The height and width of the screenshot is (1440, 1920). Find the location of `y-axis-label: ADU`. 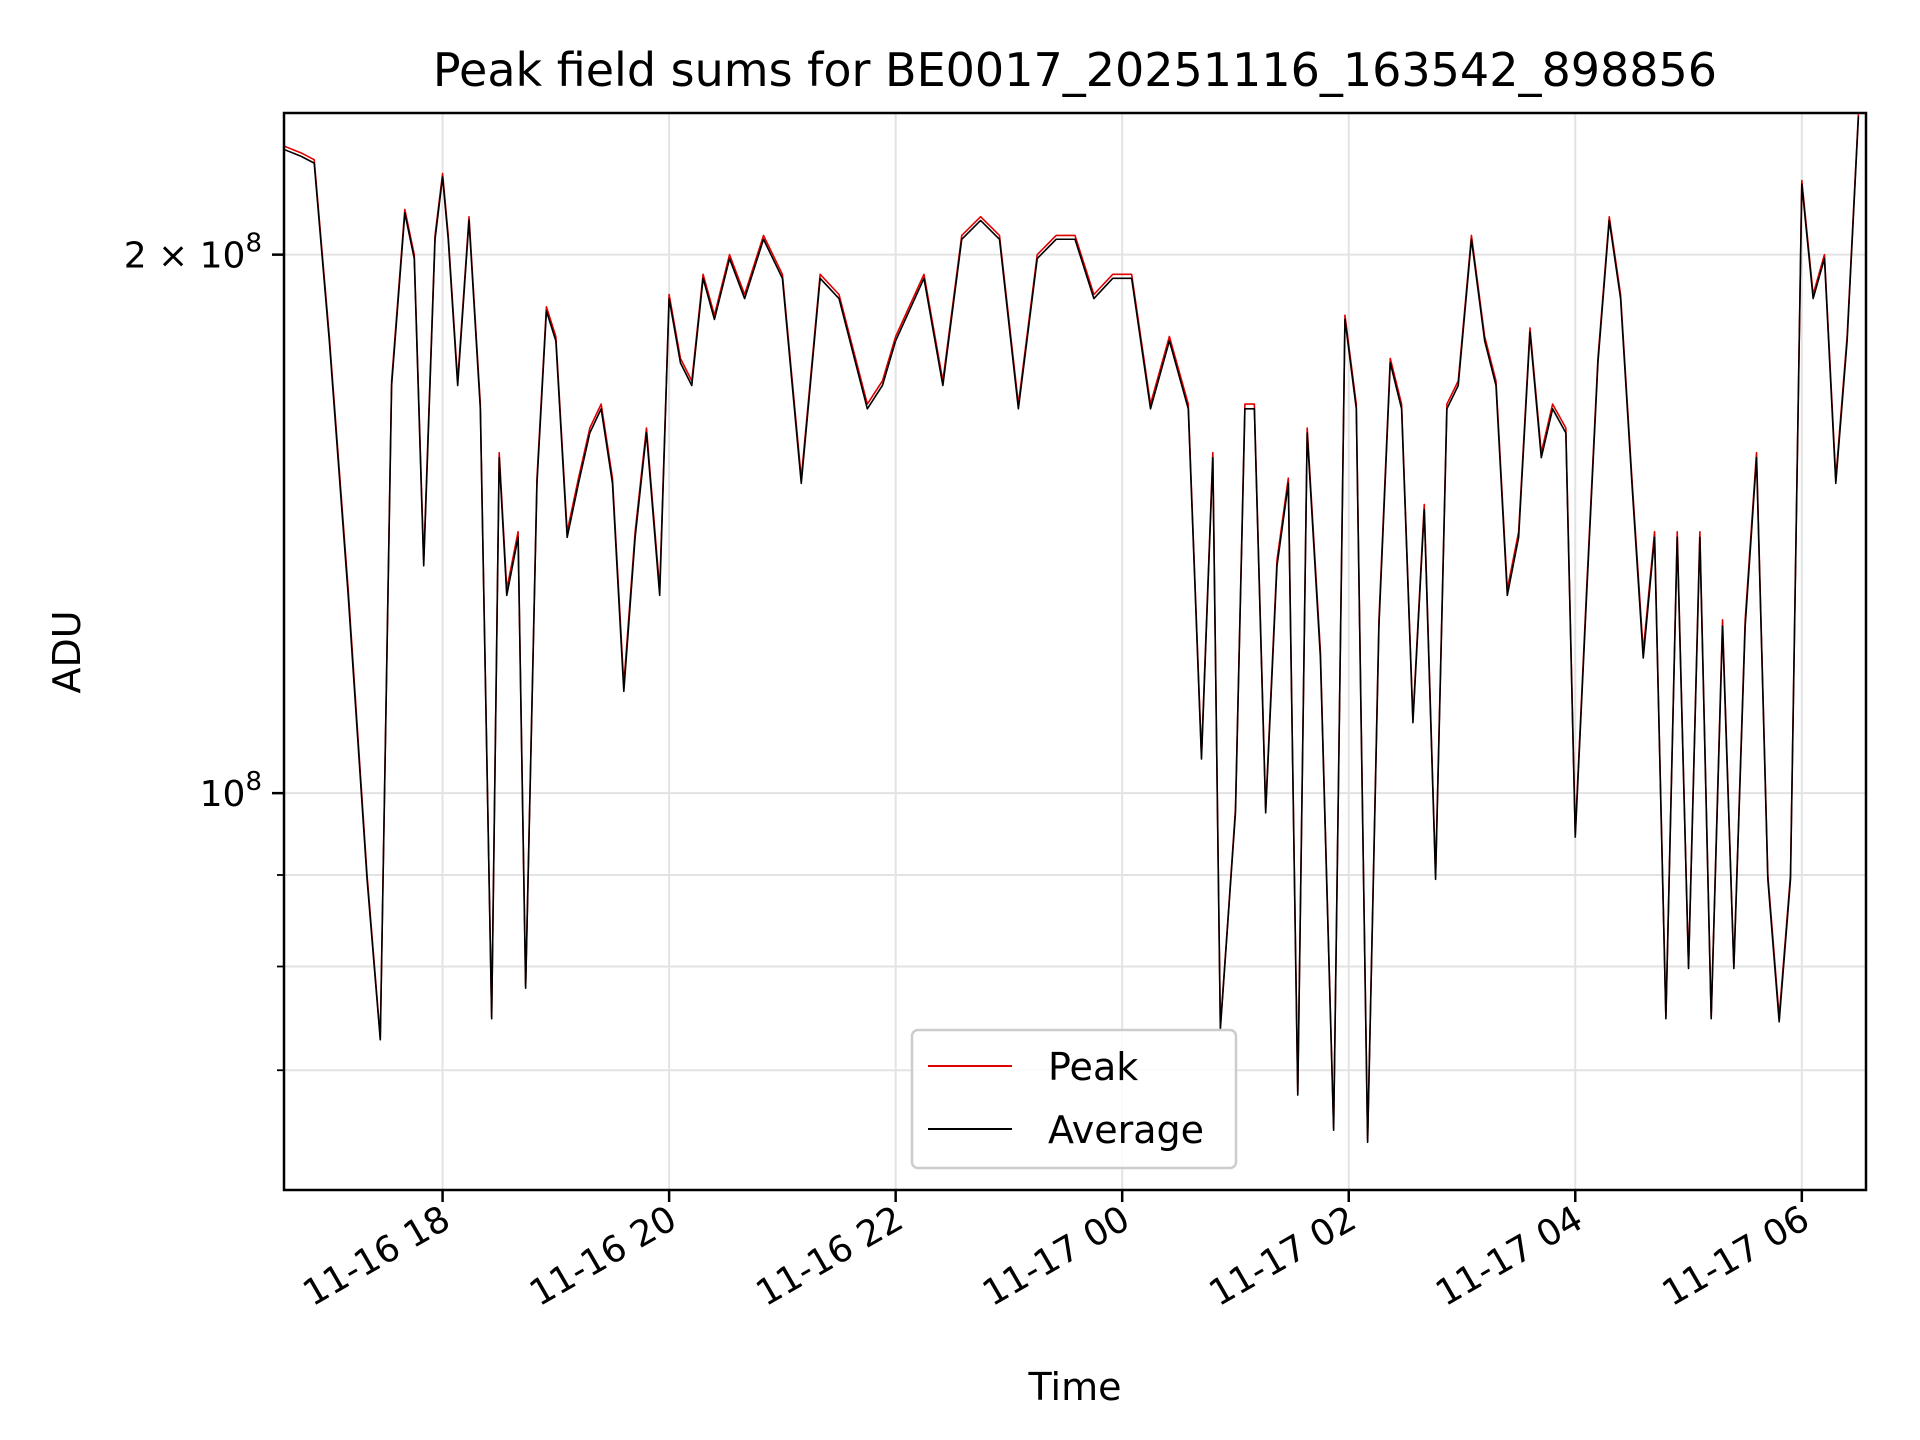

y-axis-label: ADU is located at coordinates (67, 651).